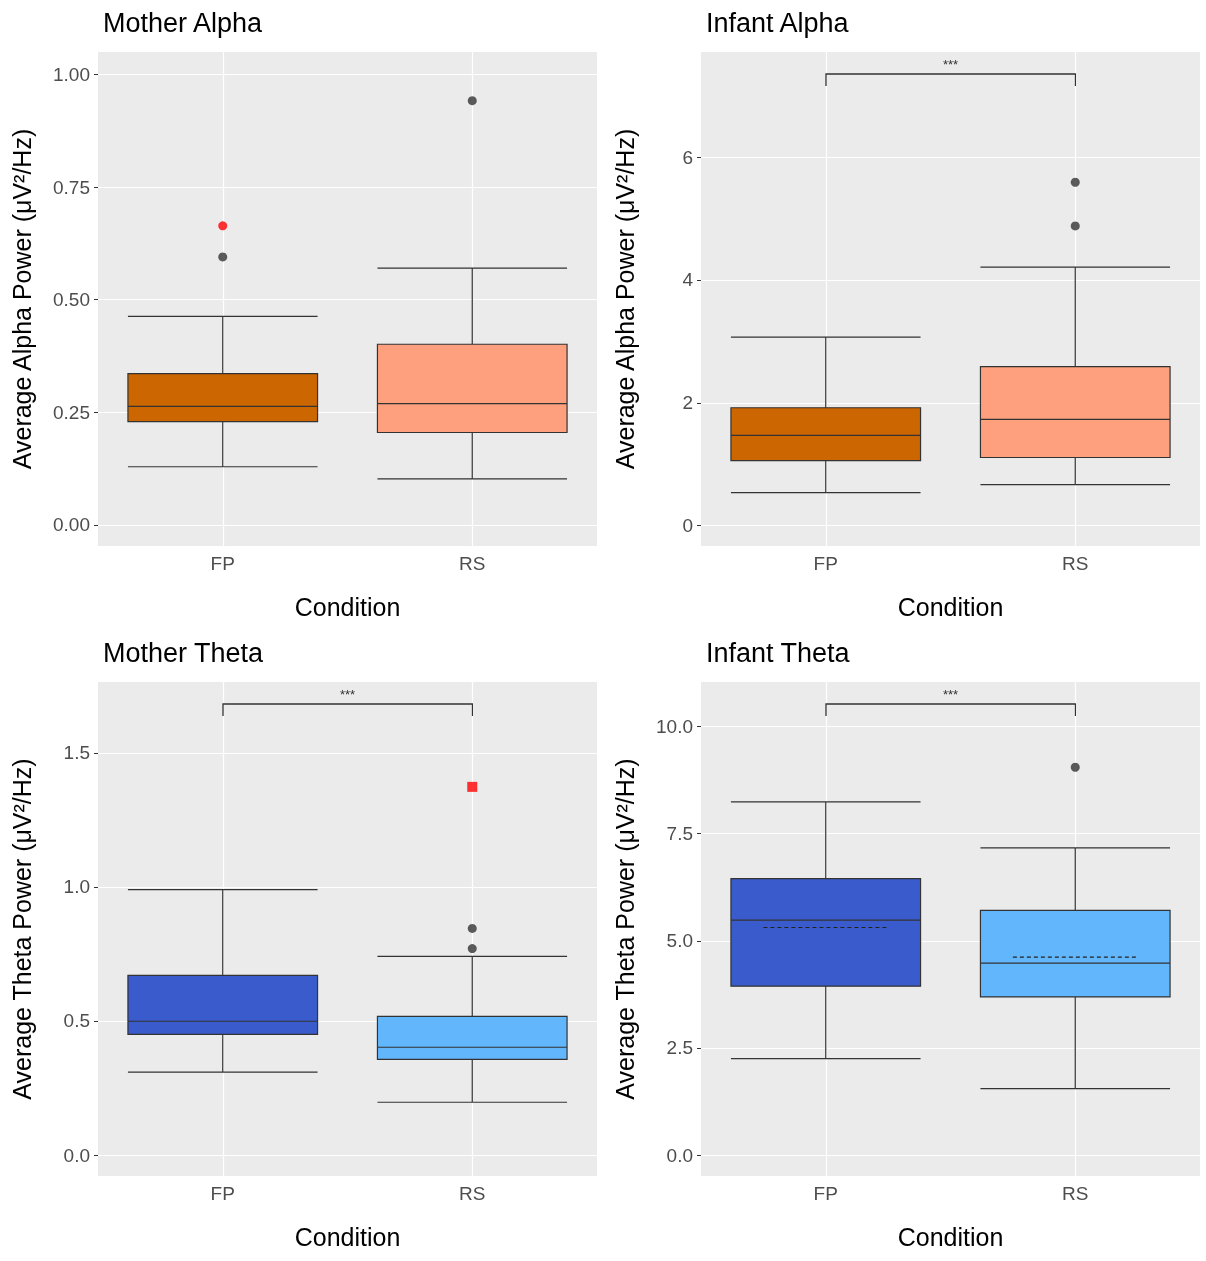  Describe the element at coordinates (674, 727) in the screenshot. I see `y-tick-label: 10.0` at that location.